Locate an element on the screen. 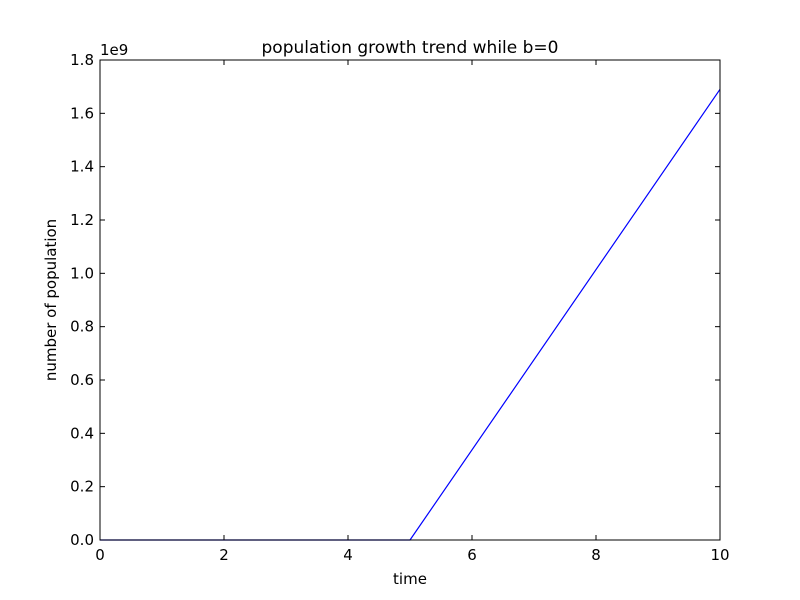 This screenshot has height=600, width=800. y-tick-label: 0.4 is located at coordinates (82, 433).